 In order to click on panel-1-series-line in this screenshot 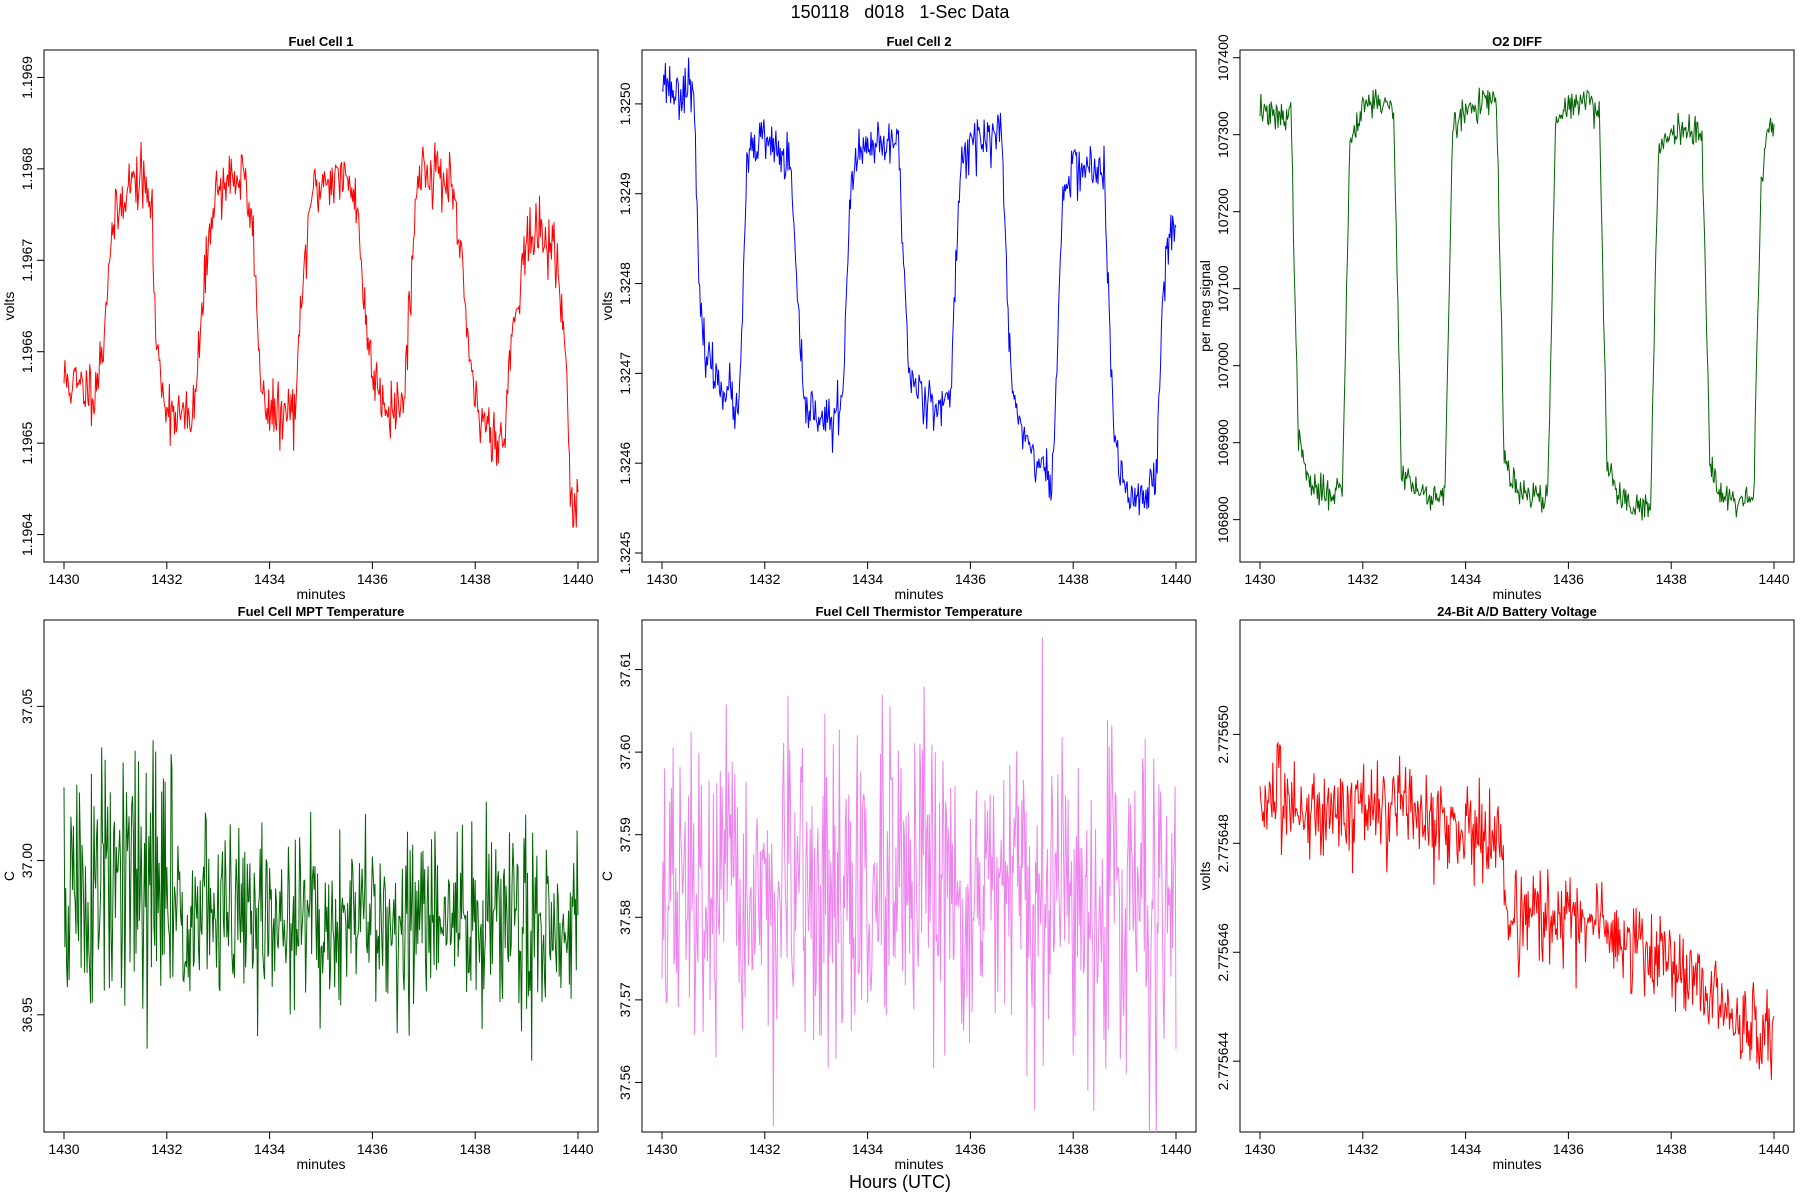, I will do `click(321, 334)`.